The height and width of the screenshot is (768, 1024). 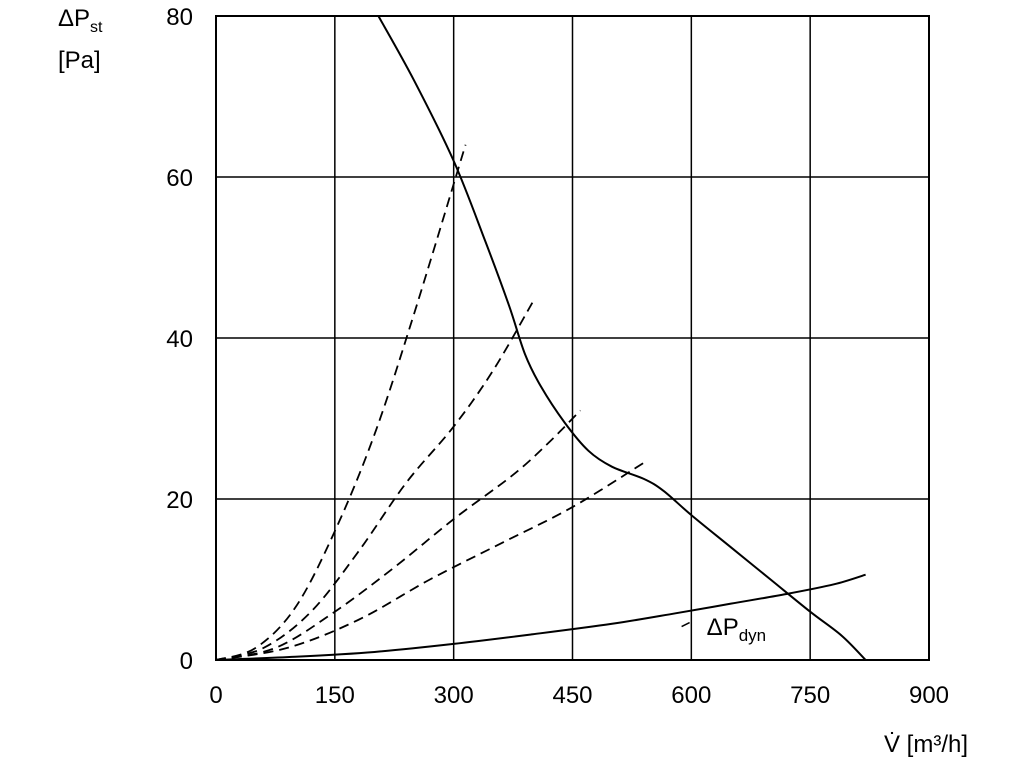 I want to click on x-tick-label: 600, so click(x=691, y=695).